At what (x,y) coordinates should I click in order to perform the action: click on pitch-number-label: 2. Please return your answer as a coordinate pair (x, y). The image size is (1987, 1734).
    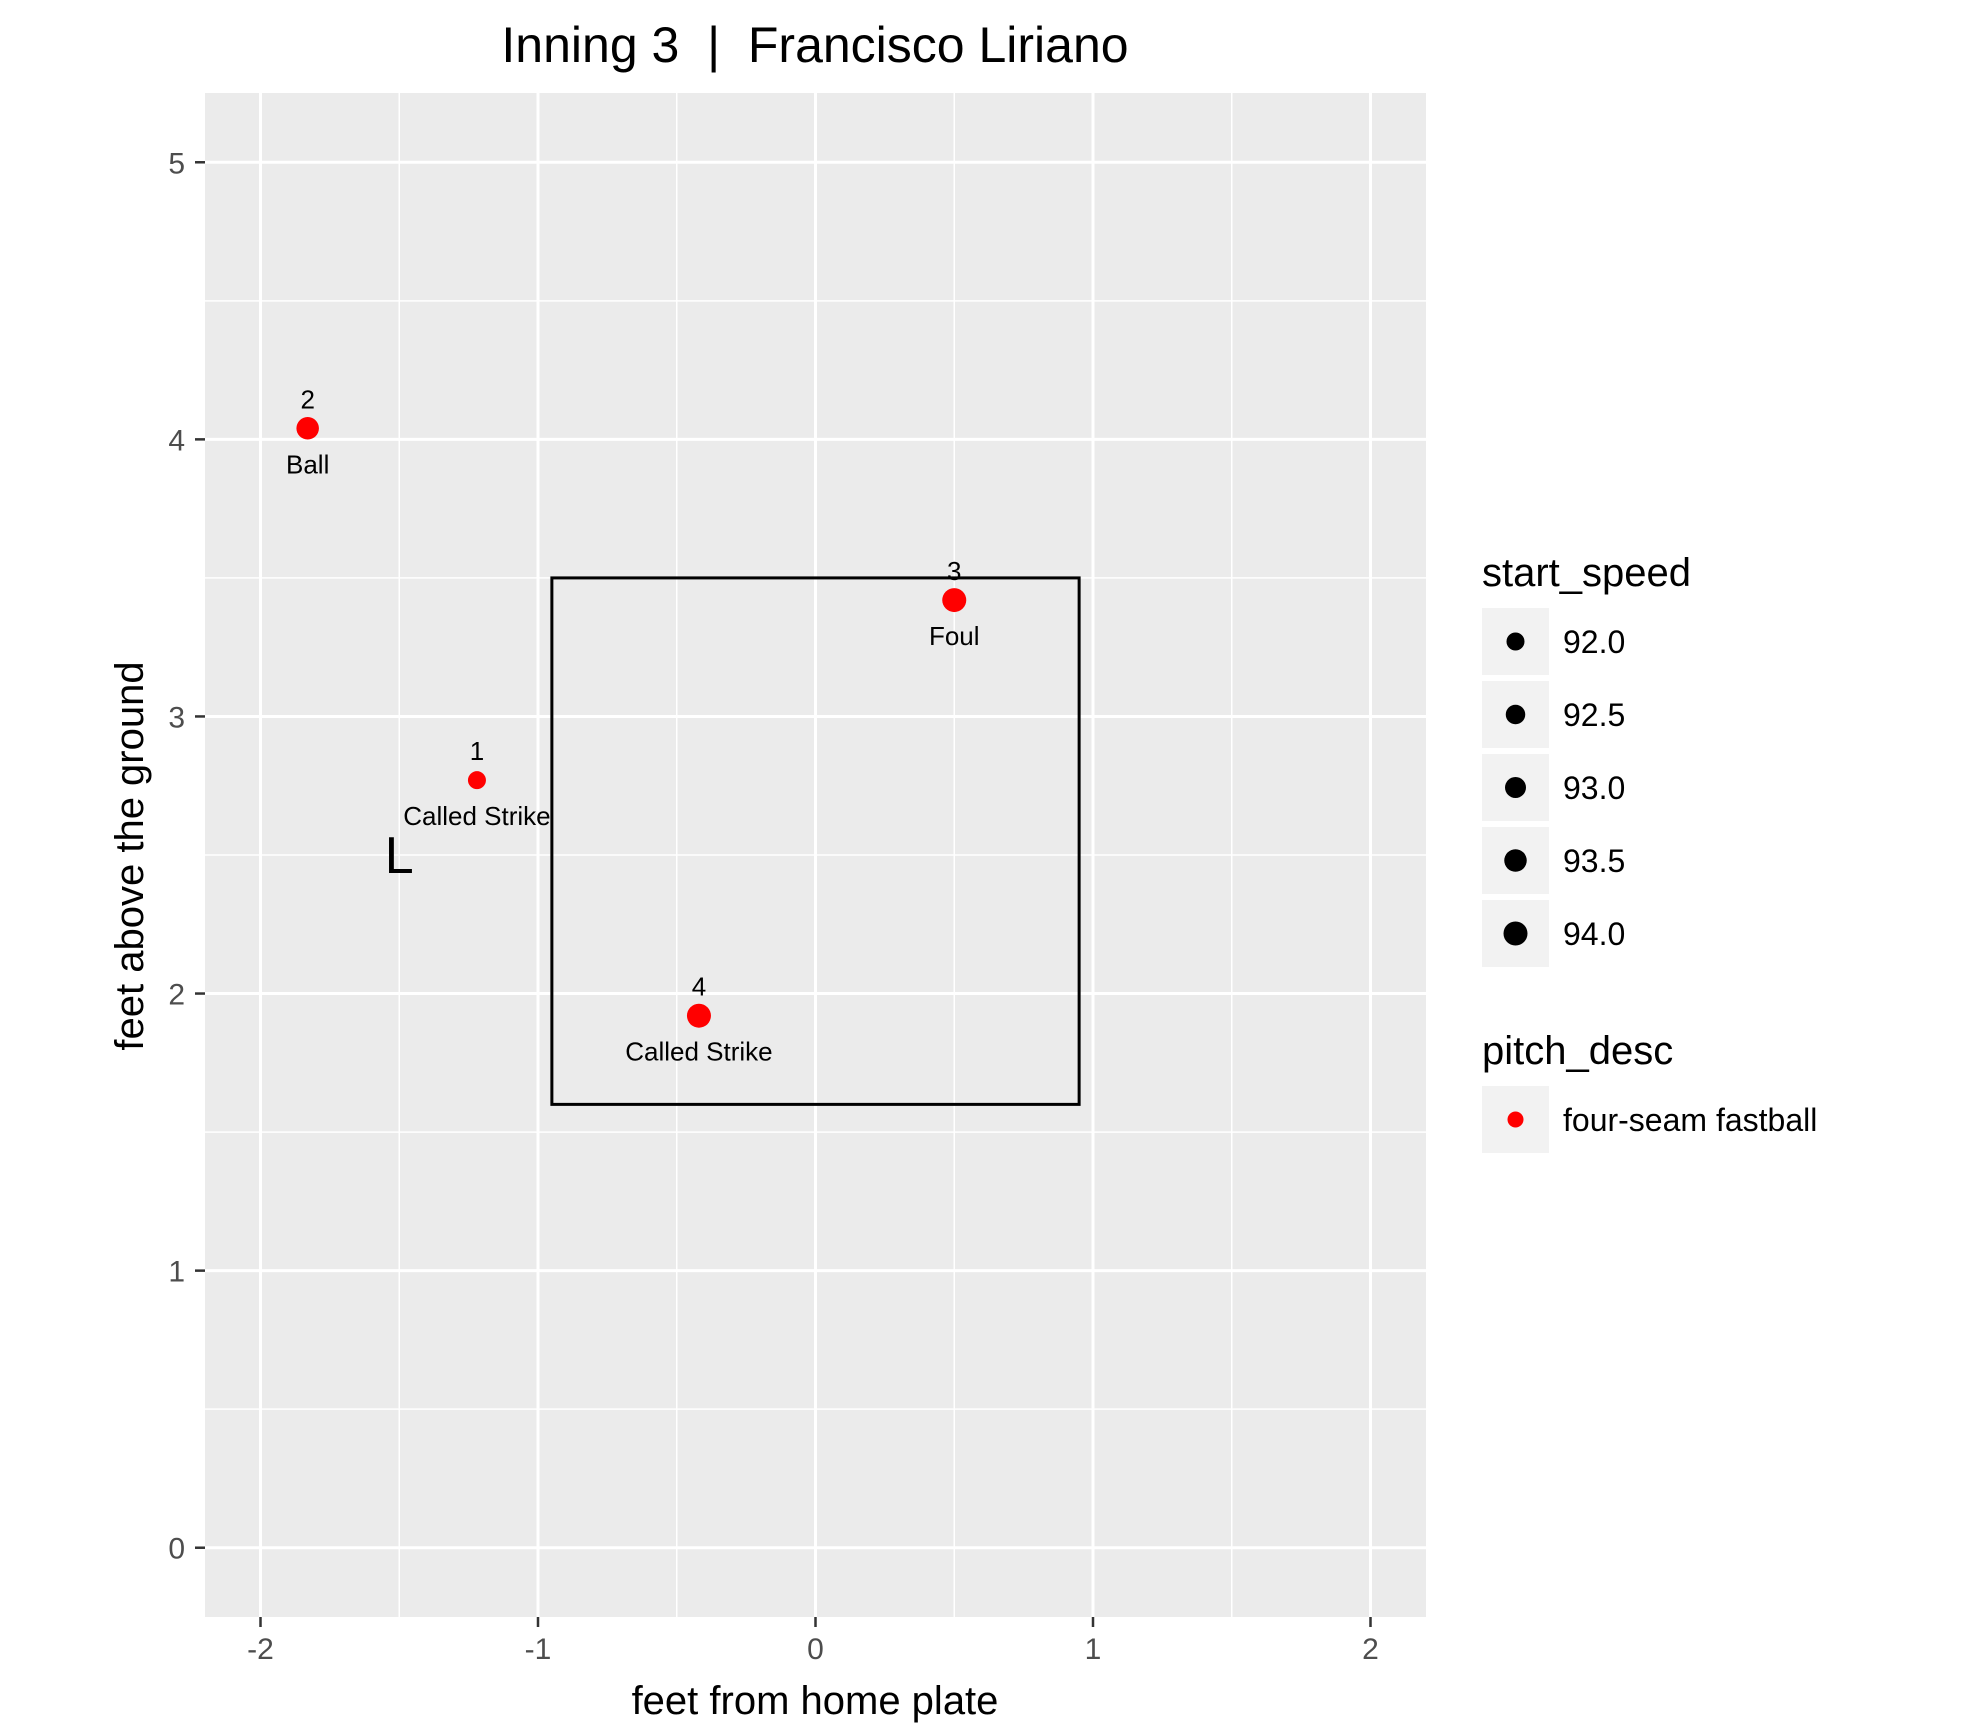
    Looking at the image, I should click on (307, 399).